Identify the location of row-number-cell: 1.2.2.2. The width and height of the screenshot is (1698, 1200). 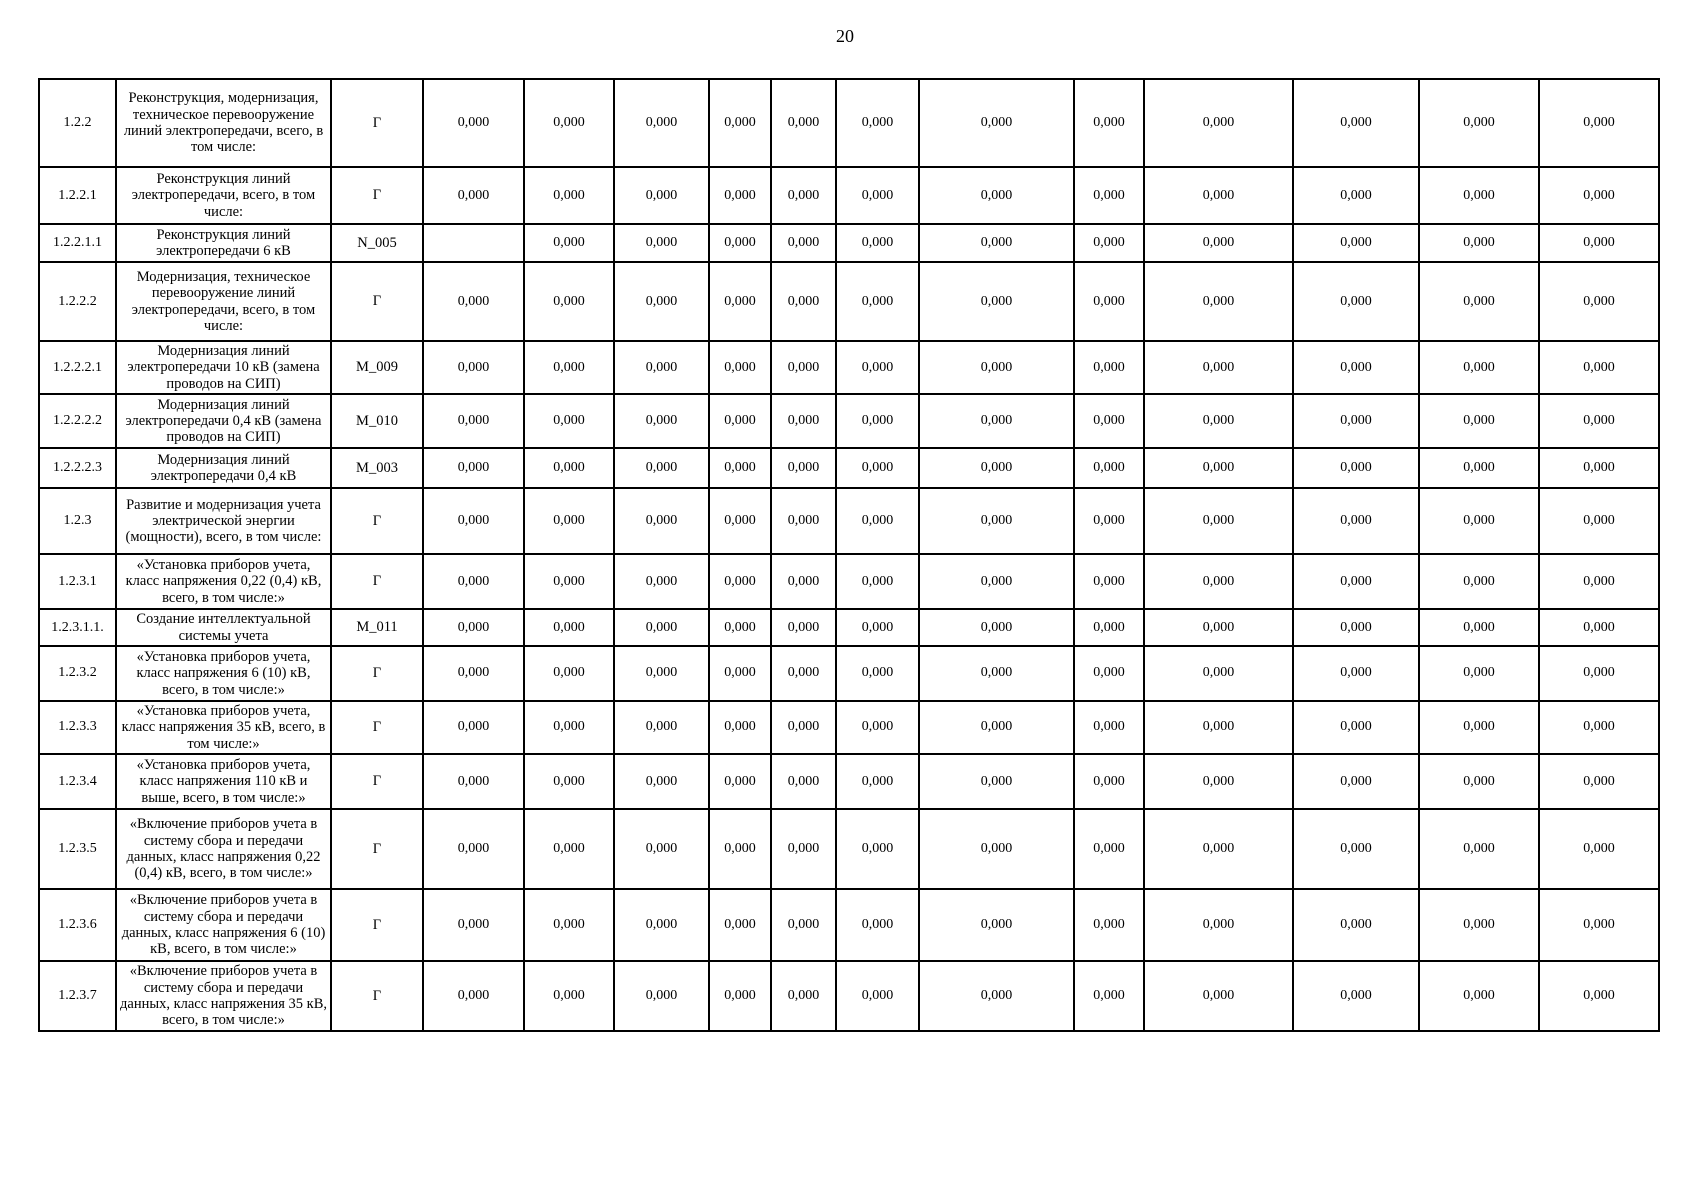
(77, 301).